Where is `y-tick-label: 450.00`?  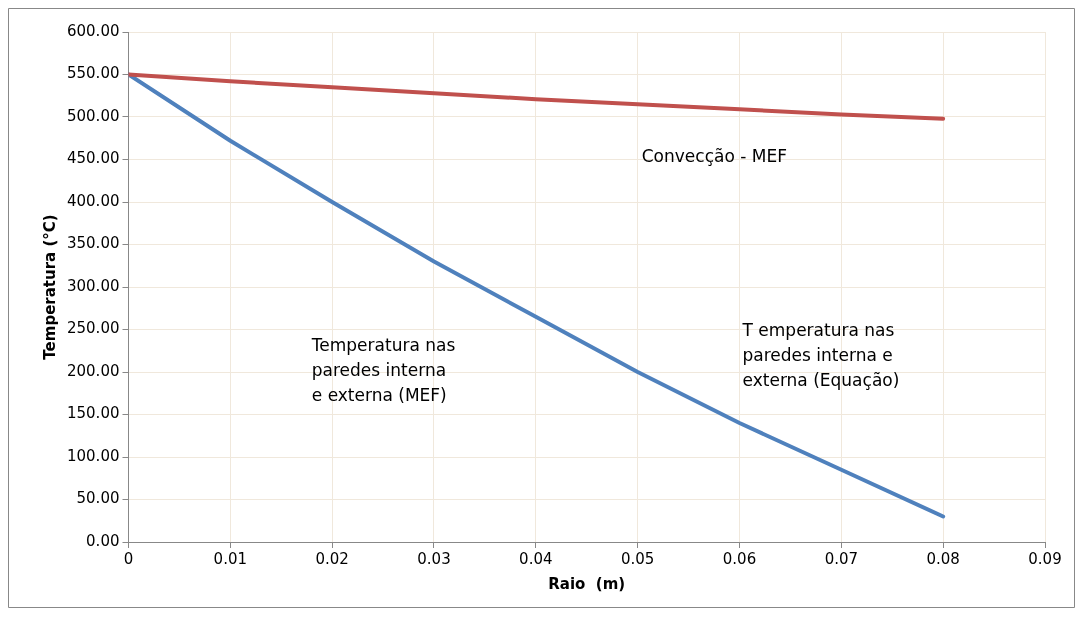
y-tick-label: 450.00 is located at coordinates (93, 158).